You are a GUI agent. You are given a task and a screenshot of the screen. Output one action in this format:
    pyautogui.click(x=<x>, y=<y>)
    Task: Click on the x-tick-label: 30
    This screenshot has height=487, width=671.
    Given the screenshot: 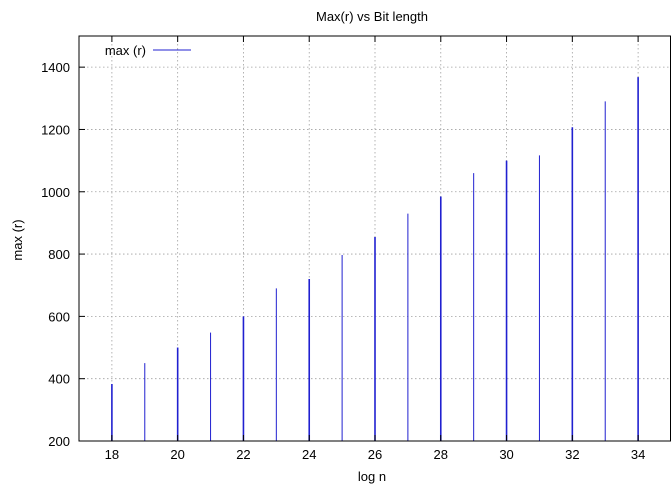 What is the action you would take?
    pyautogui.click(x=506, y=454)
    